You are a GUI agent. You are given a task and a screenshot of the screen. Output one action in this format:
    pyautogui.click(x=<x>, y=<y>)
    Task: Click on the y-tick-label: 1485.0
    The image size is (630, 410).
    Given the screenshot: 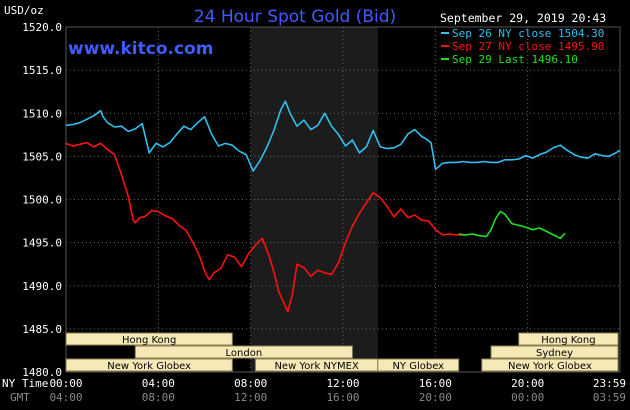 What is the action you would take?
    pyautogui.click(x=42, y=329)
    